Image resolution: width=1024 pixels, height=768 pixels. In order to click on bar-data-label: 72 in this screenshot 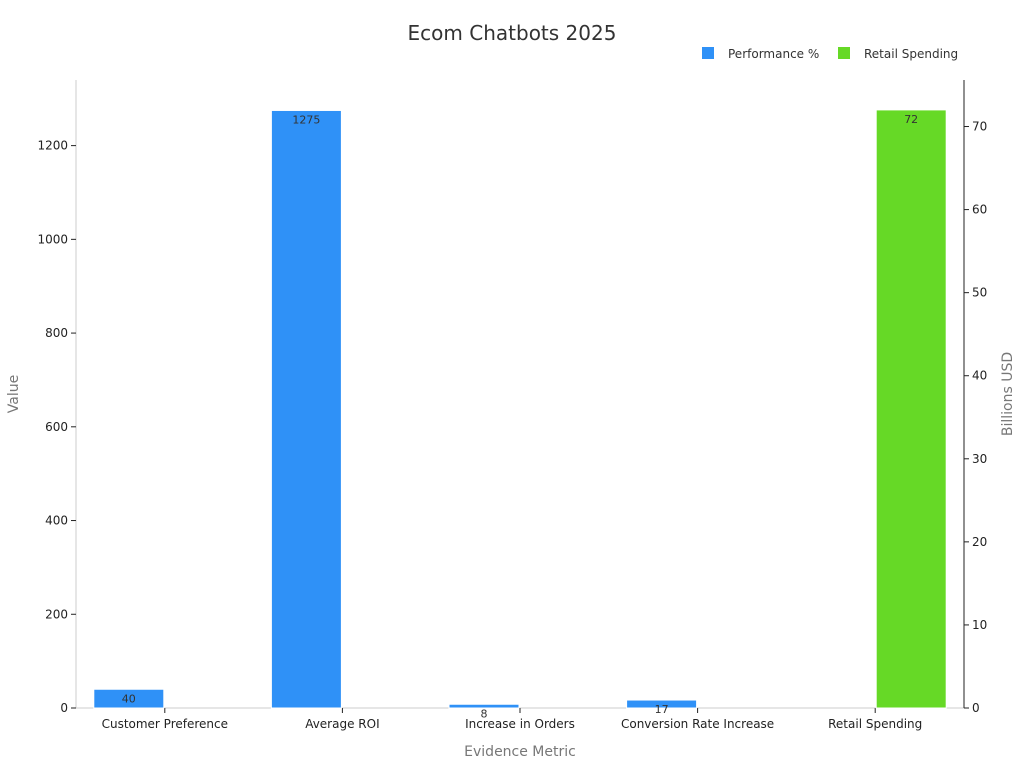, I will do `click(911, 119)`.